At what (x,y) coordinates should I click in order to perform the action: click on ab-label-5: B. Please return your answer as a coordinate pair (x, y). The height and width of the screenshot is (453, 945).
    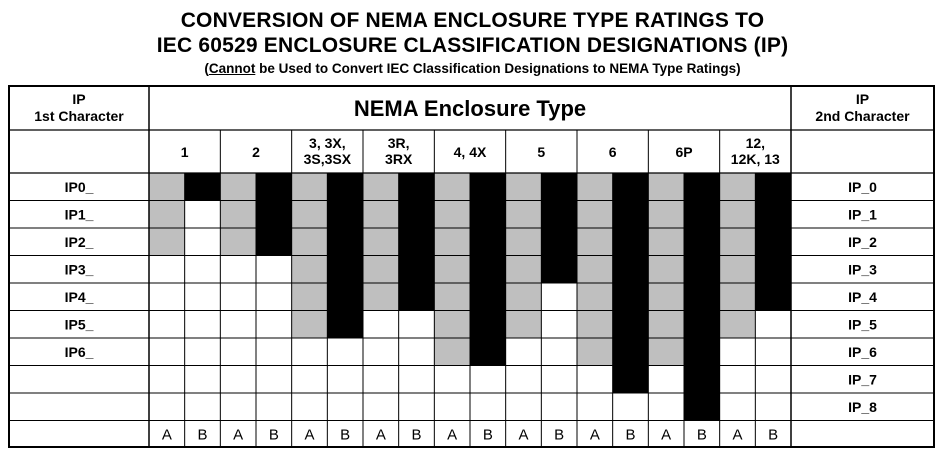
    Looking at the image, I should click on (345, 435).